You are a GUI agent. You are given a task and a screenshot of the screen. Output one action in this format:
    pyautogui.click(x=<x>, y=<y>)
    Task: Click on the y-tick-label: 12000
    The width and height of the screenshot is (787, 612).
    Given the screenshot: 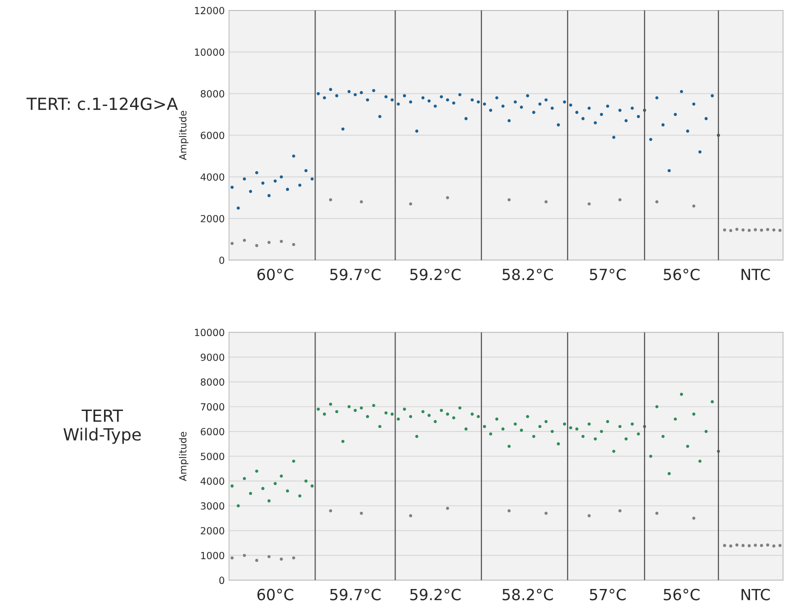 What is the action you would take?
    pyautogui.click(x=209, y=10)
    